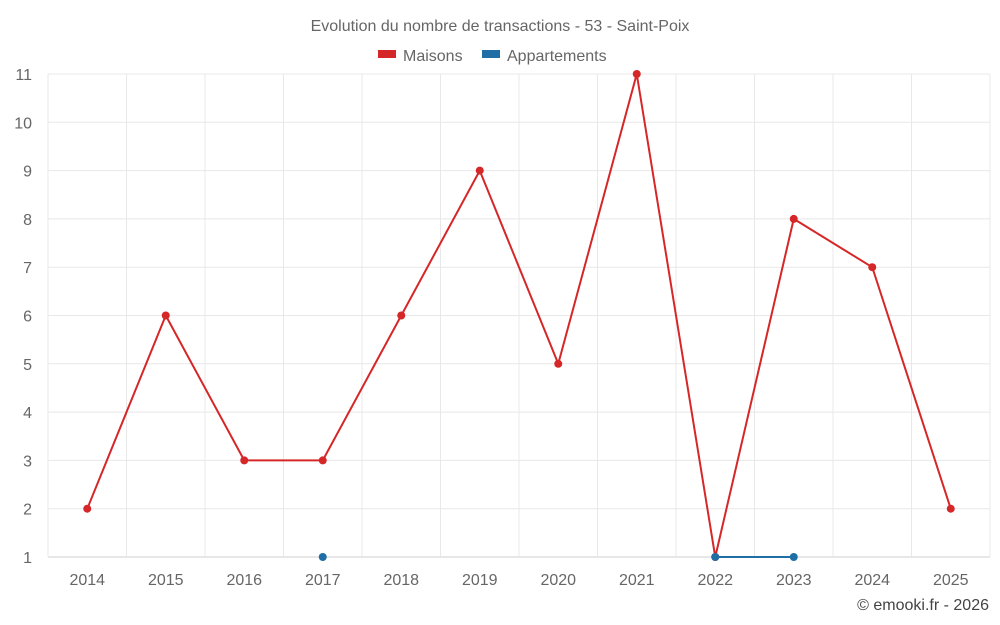 This screenshot has width=1000, height=625. What do you see at coordinates (558, 557) in the screenshot?
I see `series-appartements` at bounding box center [558, 557].